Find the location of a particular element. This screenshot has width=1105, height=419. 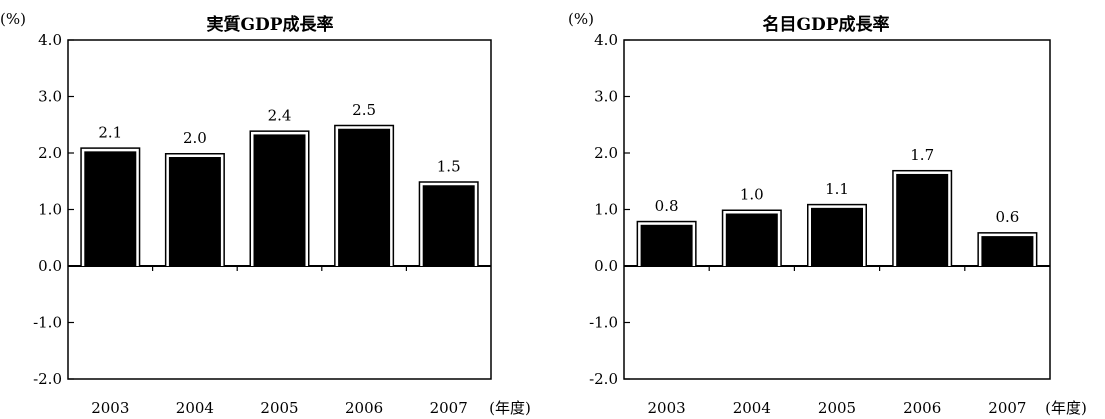

data-label: 1.1 is located at coordinates (837, 189).